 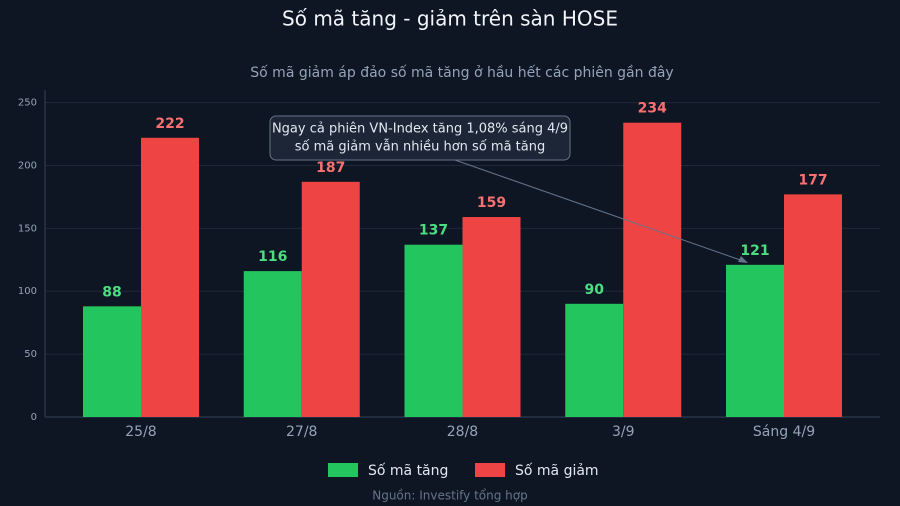 I want to click on value-label: 222, so click(x=169, y=124).